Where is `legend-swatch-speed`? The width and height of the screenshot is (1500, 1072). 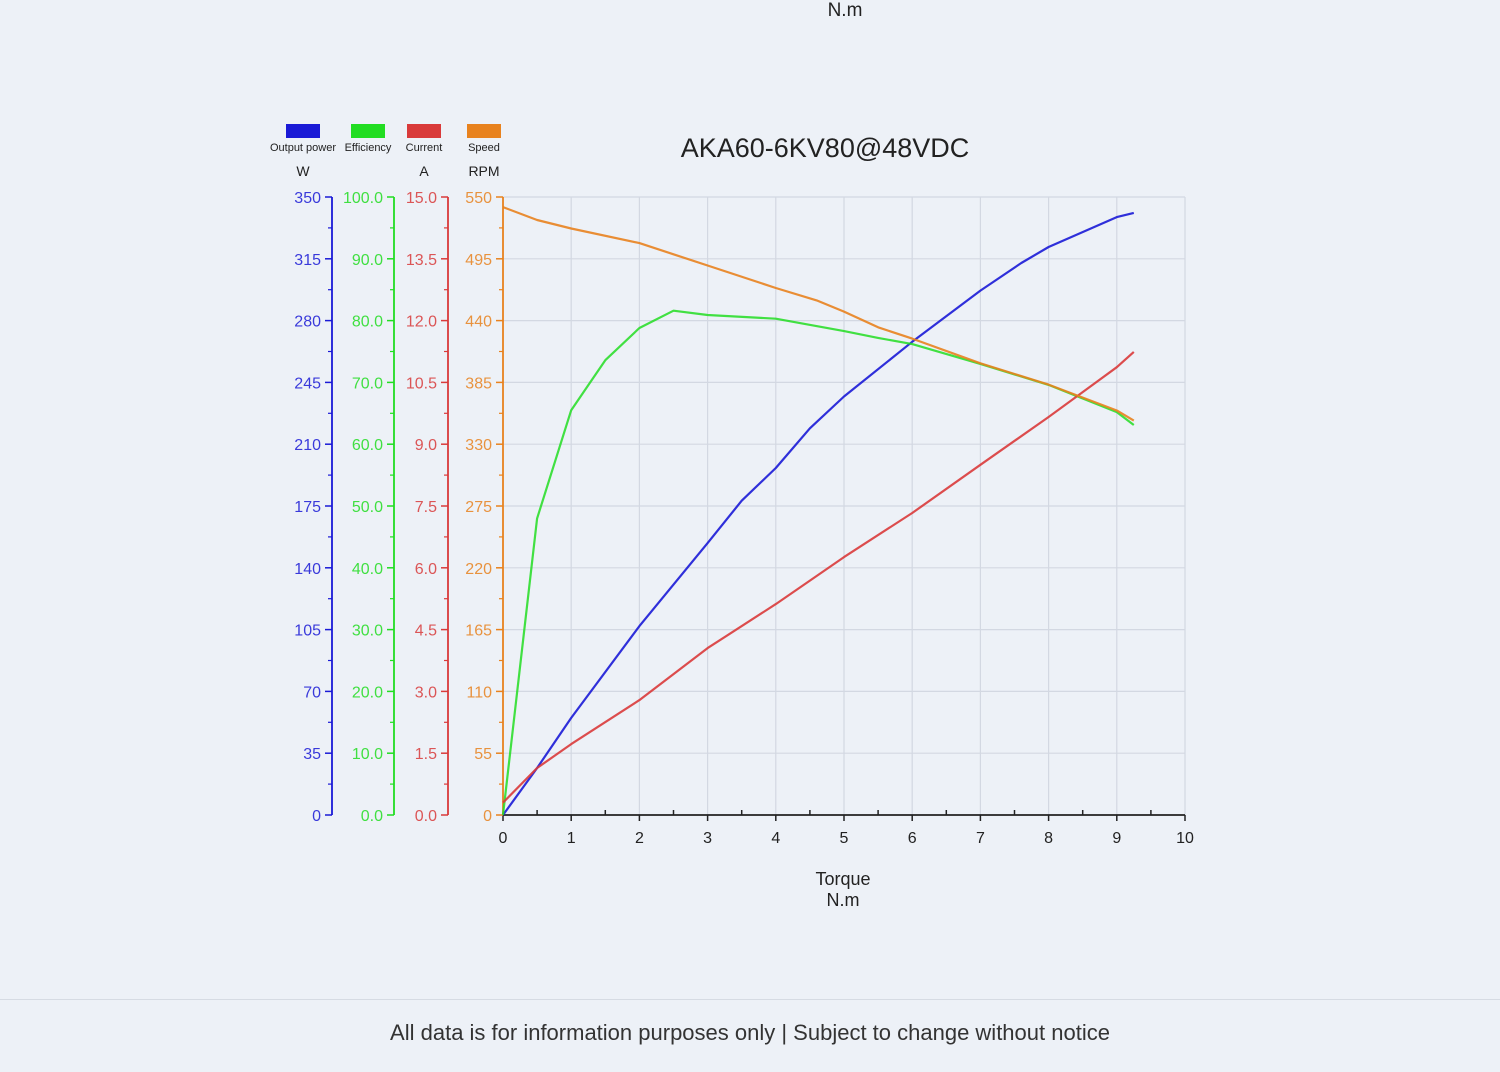 legend-swatch-speed is located at coordinates (484, 131).